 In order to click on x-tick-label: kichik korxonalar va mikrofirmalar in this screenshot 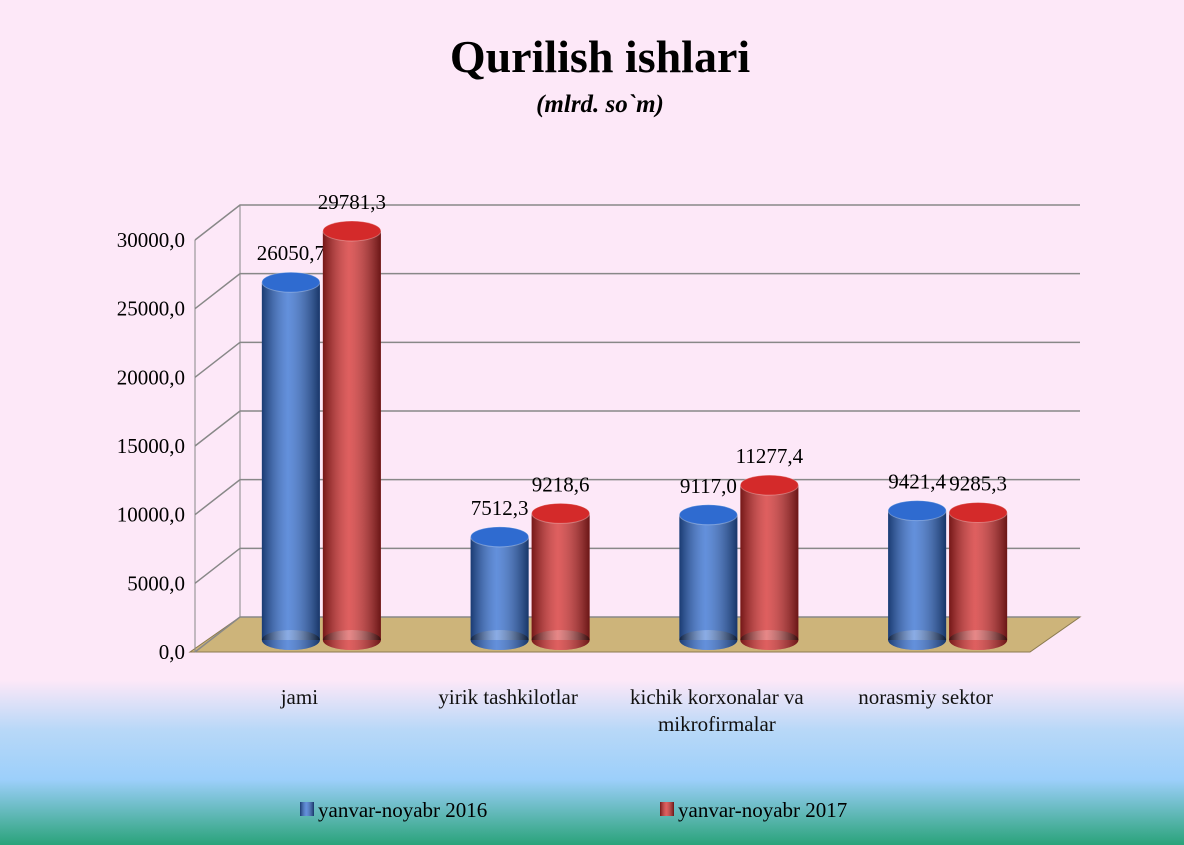, I will do `click(716, 710)`.